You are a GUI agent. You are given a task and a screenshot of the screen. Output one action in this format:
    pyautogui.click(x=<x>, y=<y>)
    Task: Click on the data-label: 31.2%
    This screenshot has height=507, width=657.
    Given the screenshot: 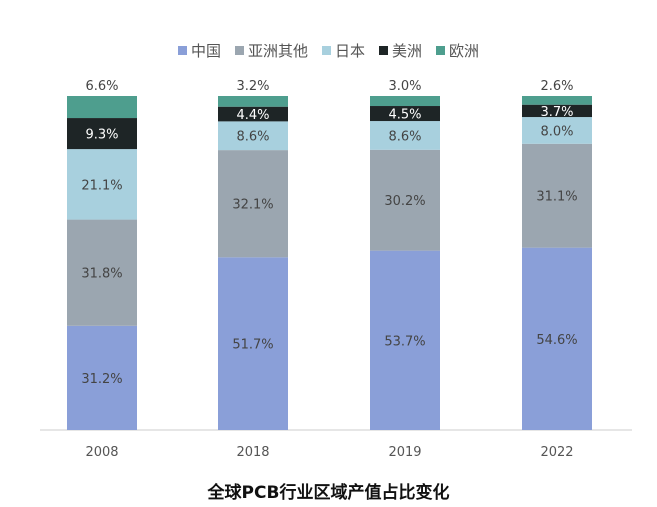 What is the action you would take?
    pyautogui.click(x=101, y=379)
    